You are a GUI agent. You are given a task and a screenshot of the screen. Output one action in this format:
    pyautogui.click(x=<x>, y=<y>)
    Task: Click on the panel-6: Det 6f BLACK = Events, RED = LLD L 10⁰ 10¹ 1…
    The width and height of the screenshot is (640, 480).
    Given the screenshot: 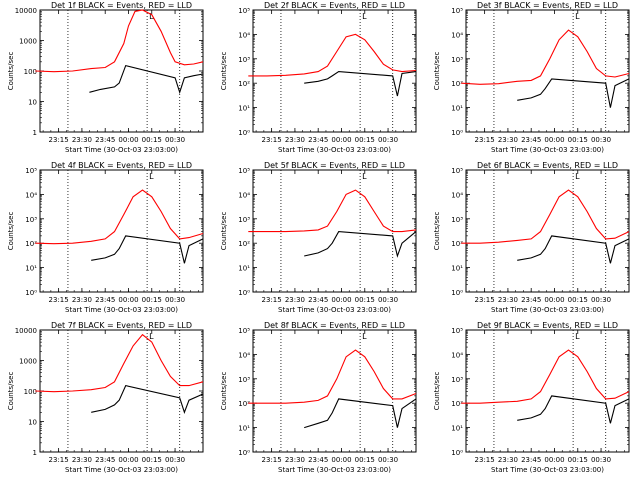 What is the action you would take?
    pyautogui.click(x=531, y=237)
    